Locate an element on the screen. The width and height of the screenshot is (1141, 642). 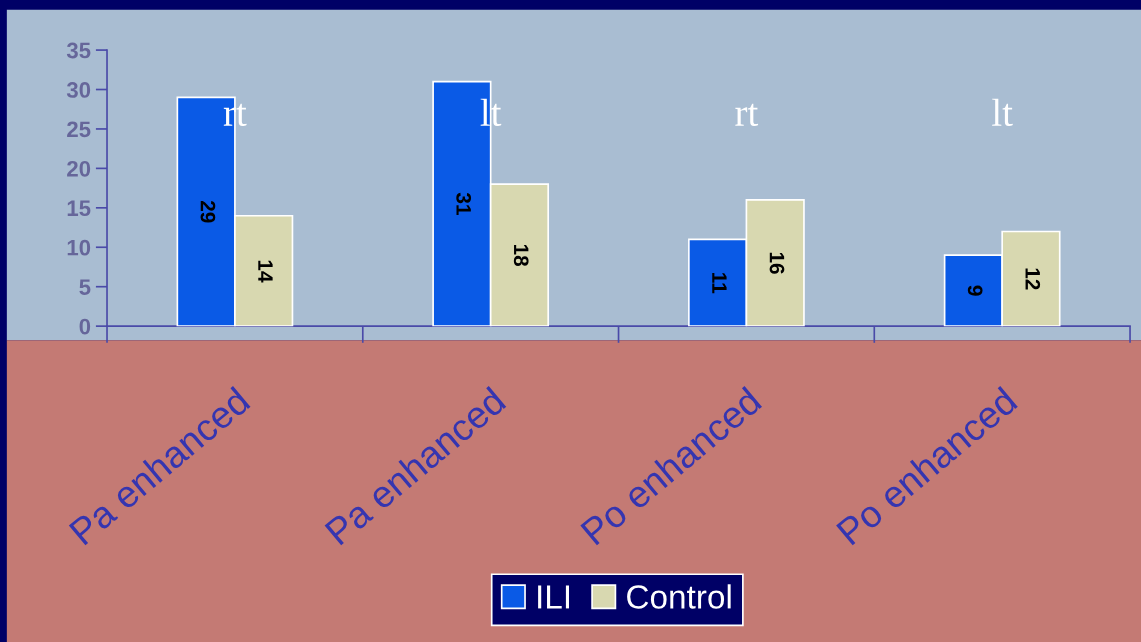
y-tick-label: 10 is located at coordinates (79, 247).